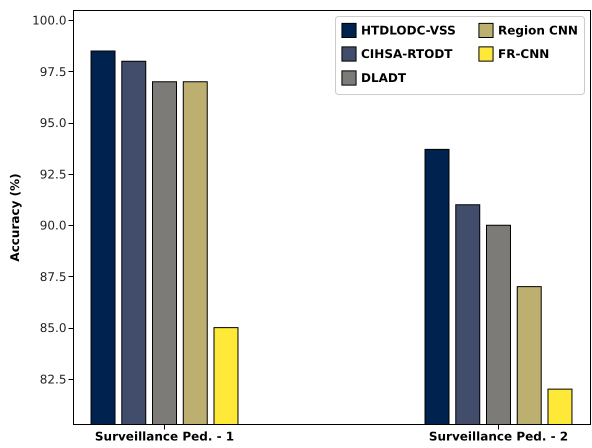 The image size is (592, 448). What do you see at coordinates (53, 123) in the screenshot?
I see `y-tick-label: 95.0` at bounding box center [53, 123].